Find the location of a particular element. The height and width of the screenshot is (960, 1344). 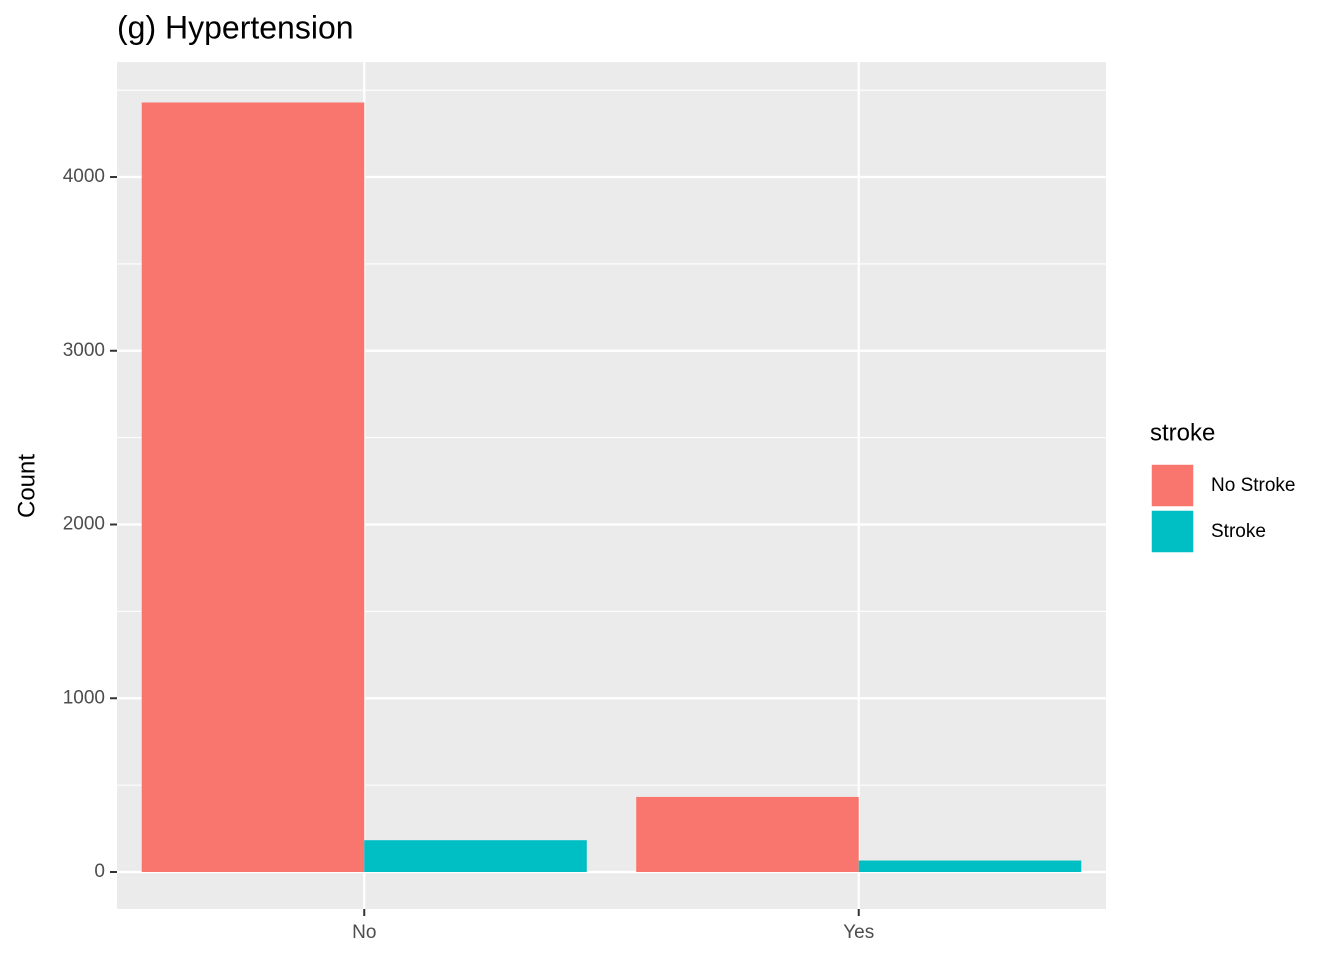

chart-title: (g) Hypertension is located at coordinates (235, 27).